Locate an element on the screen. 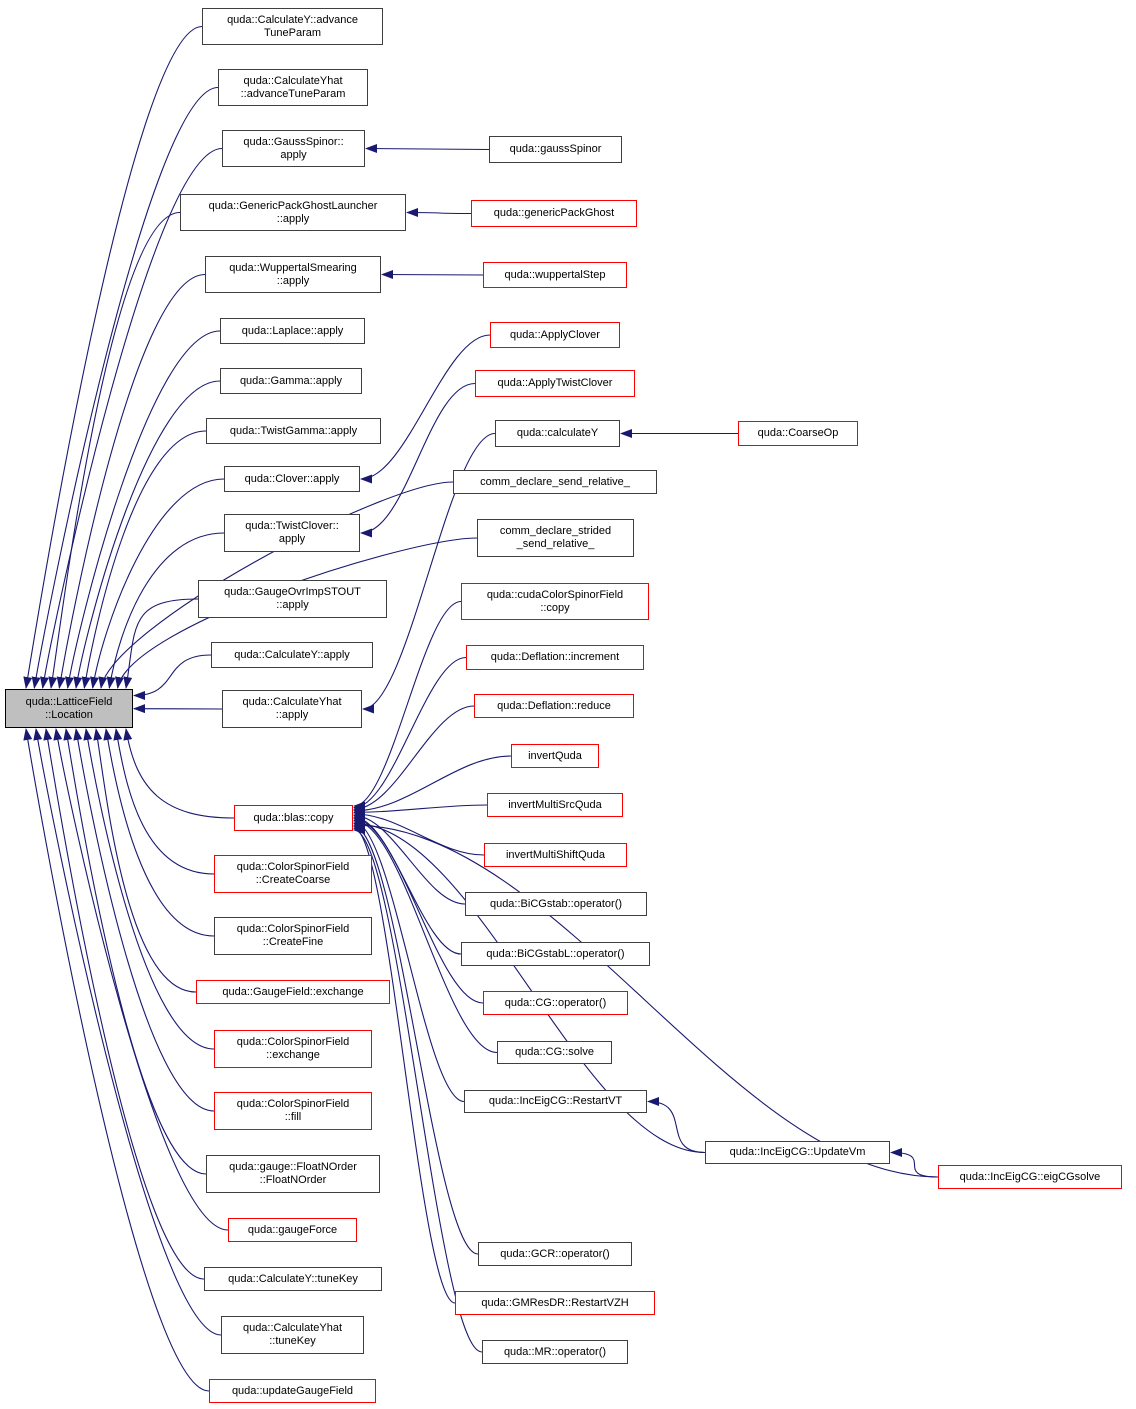  edge-createFine-to-location is located at coordinates (159, 832).